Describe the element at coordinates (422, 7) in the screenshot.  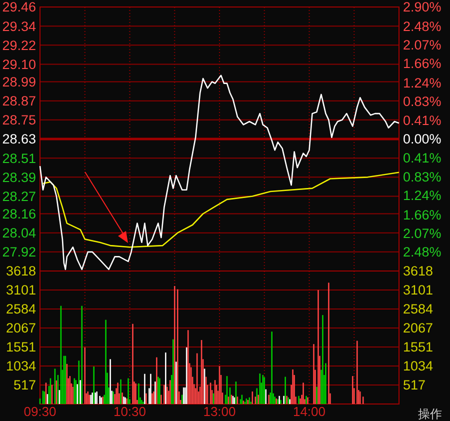
I see `y2-tick-label: 2.90%` at that location.